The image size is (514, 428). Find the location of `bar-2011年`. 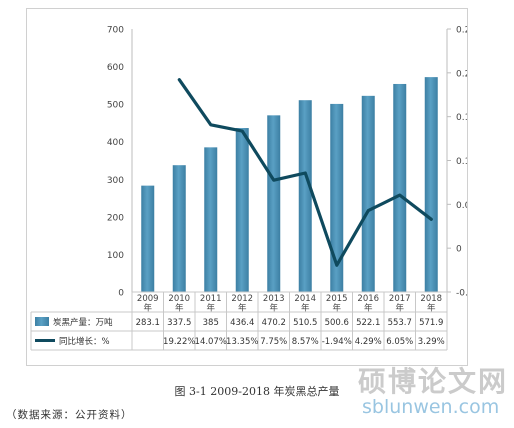

bar-2011年 is located at coordinates (211, 219).